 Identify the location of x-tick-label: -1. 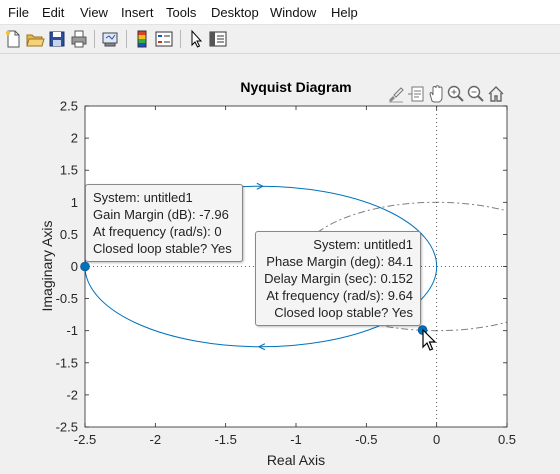
(296, 439).